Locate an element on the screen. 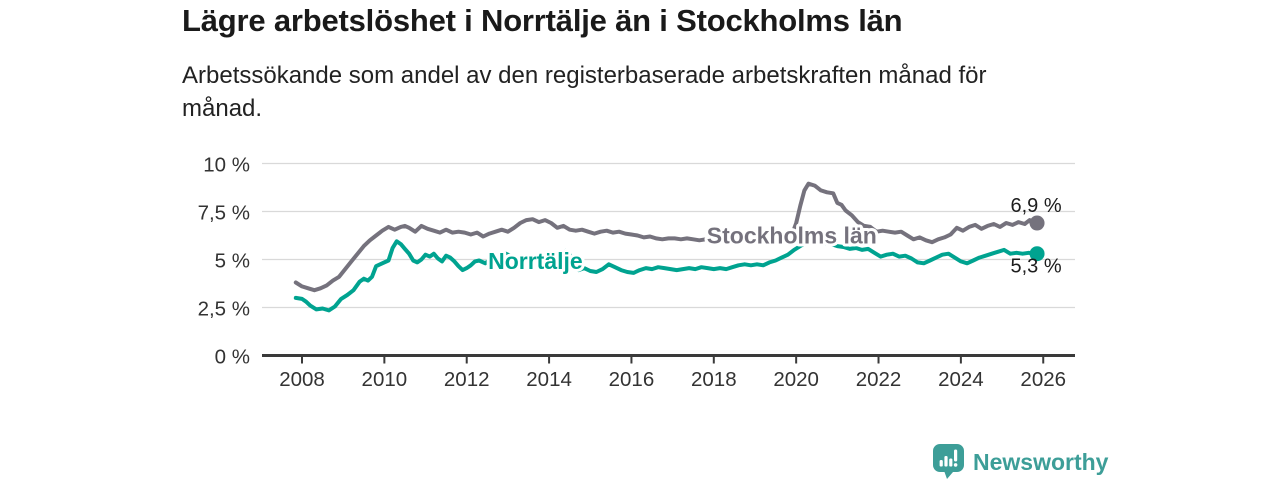  y-axis-tick-label: 7,5 % is located at coordinates (224, 213).